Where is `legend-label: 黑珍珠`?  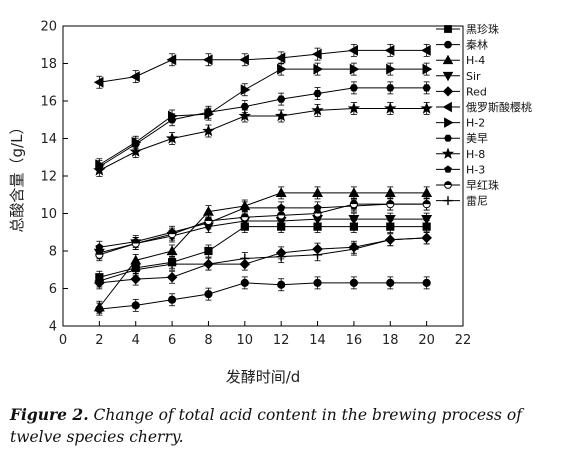 legend-label: 黑珍珠 is located at coordinates (482, 29).